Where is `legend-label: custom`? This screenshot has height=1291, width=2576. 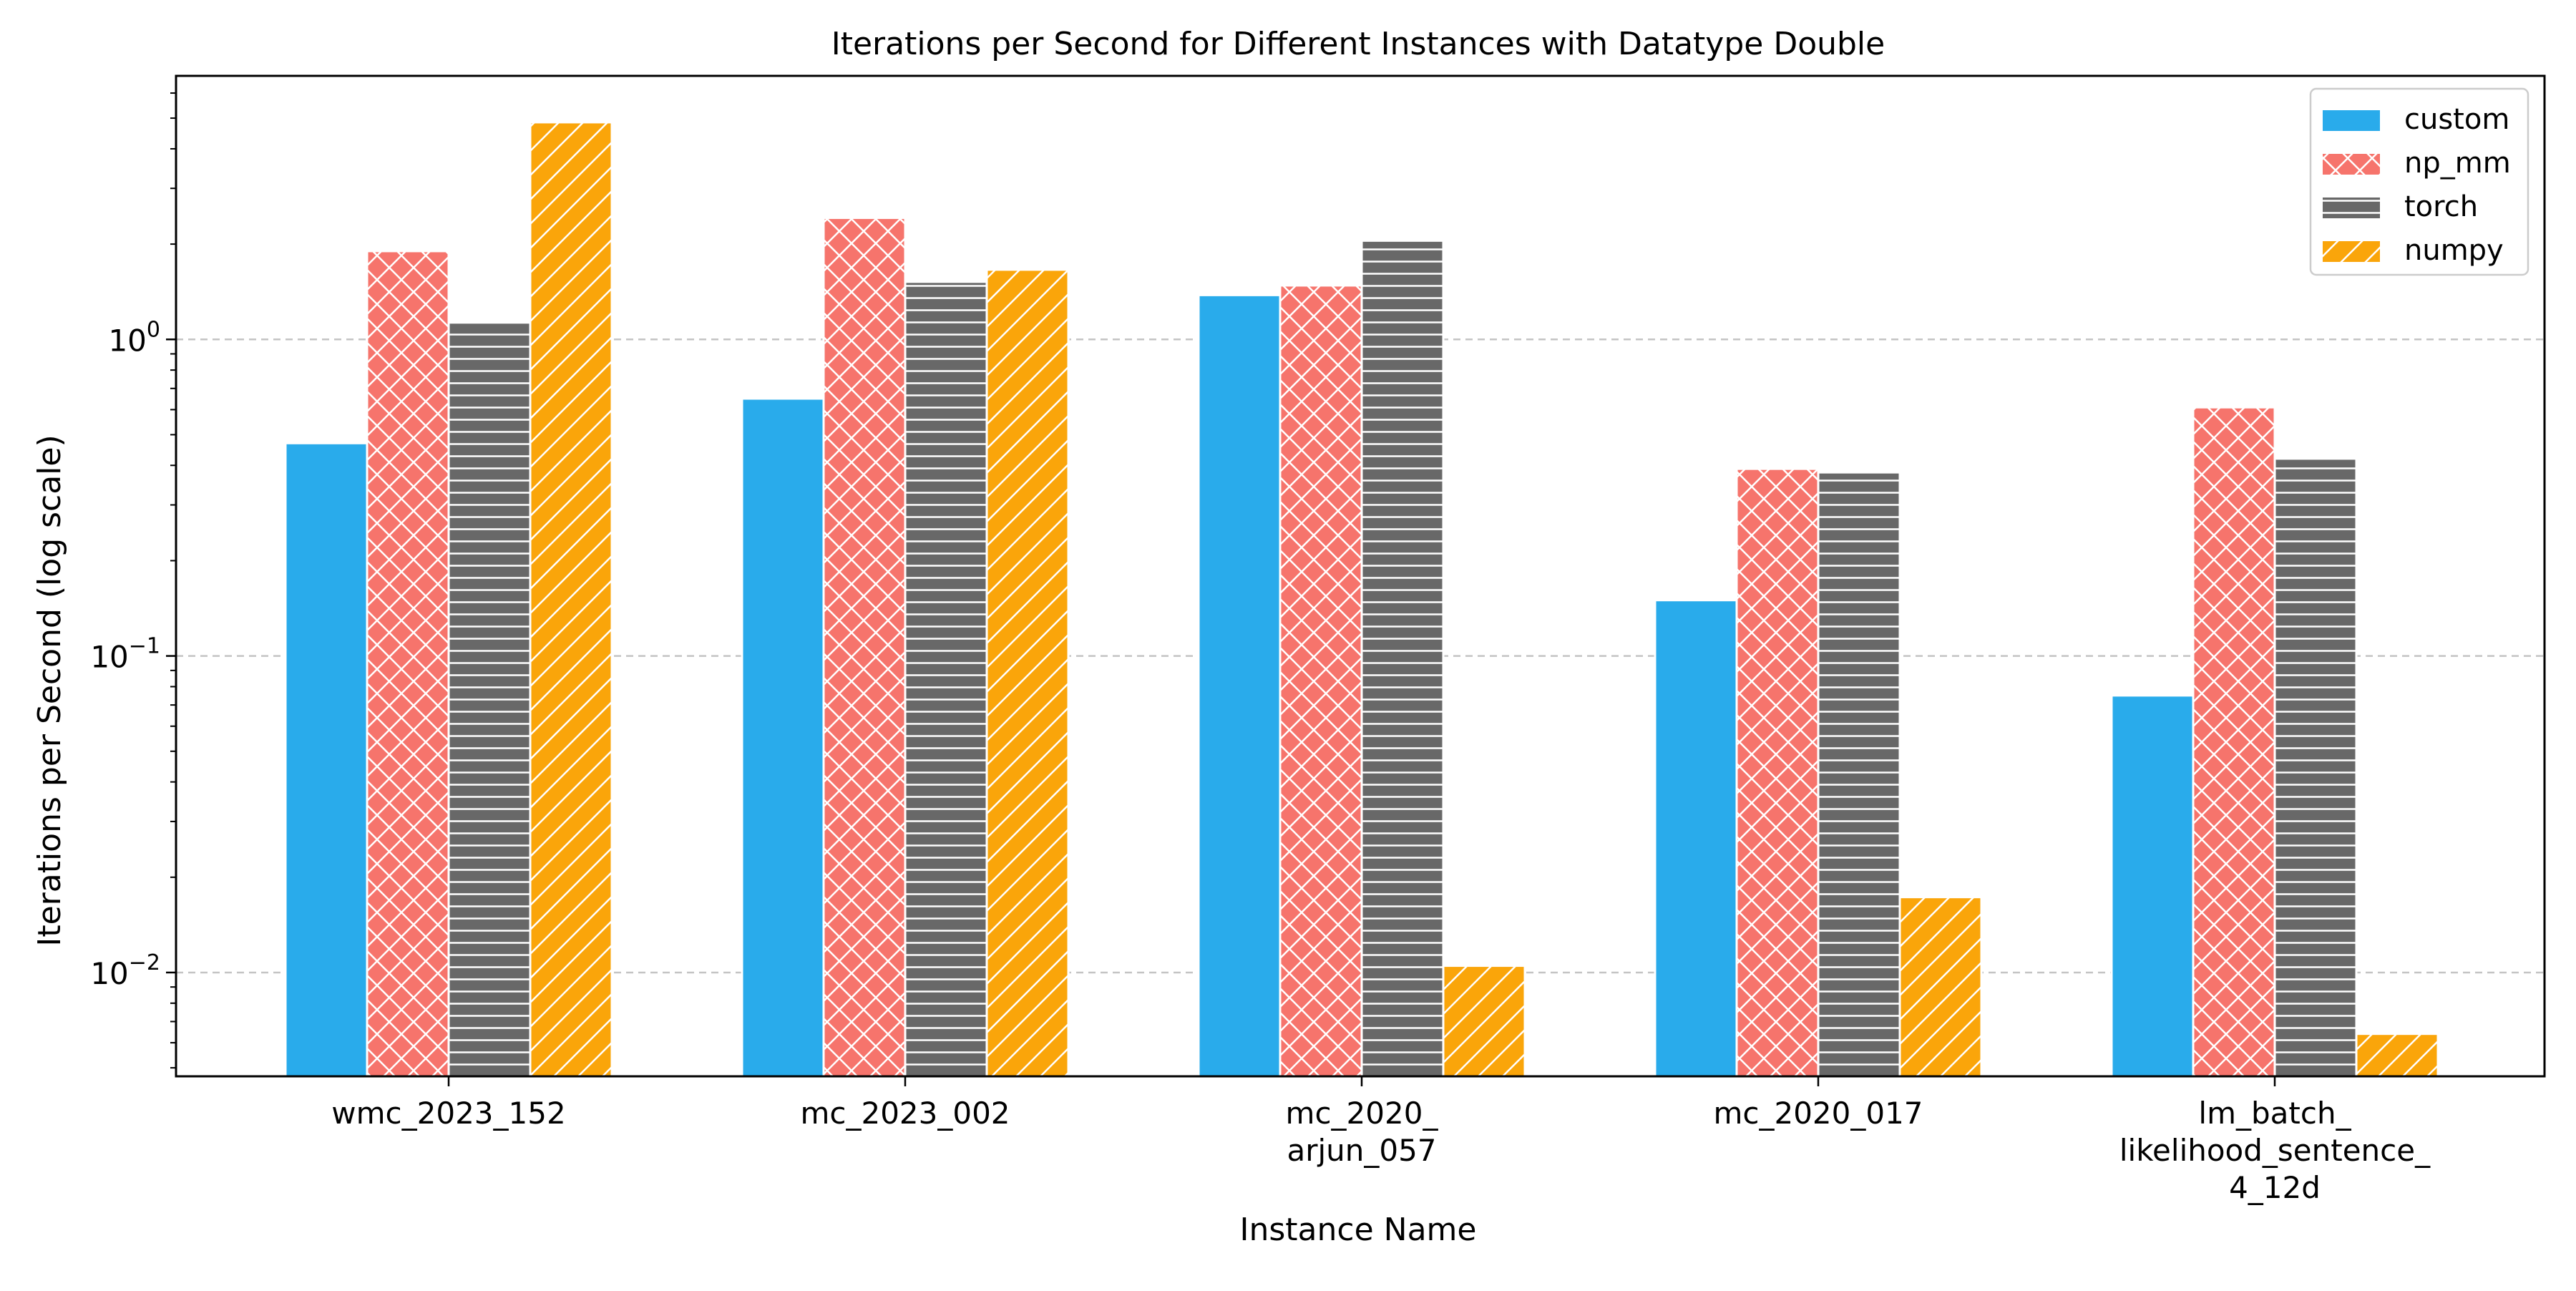
legend-label: custom is located at coordinates (2456, 119).